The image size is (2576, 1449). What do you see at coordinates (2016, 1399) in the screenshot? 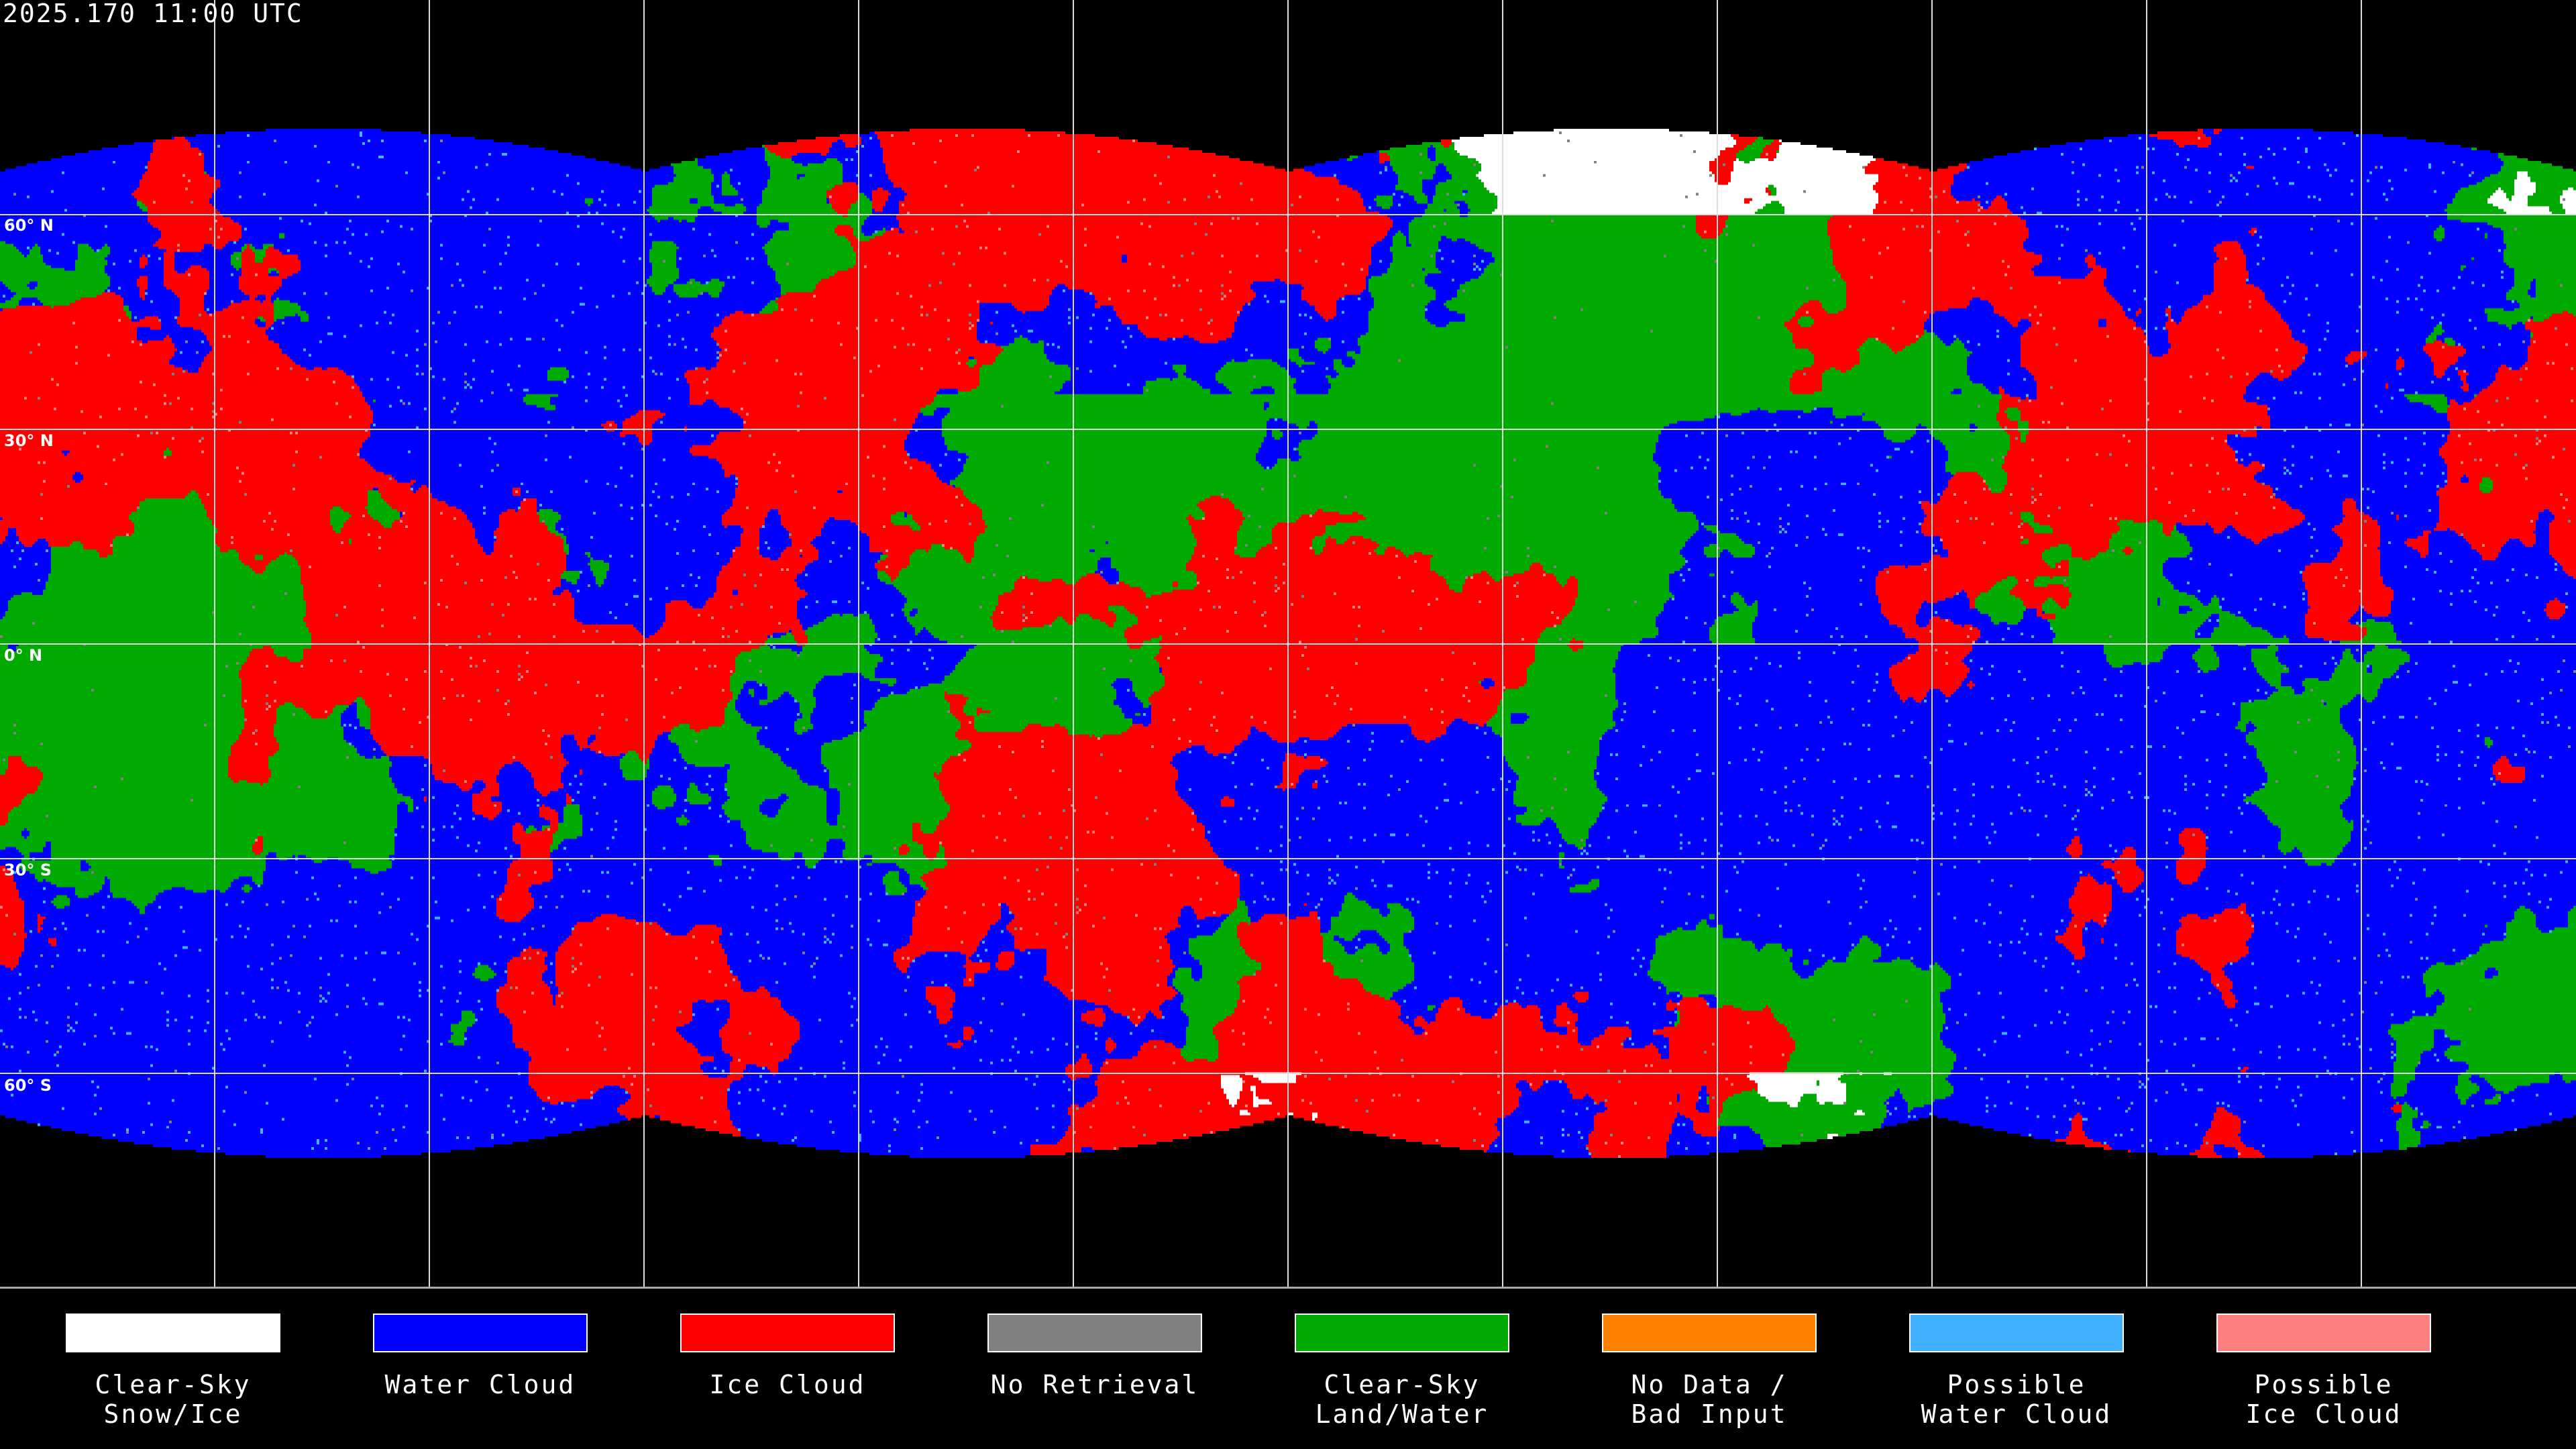
I see `legend-label: Possible Water Cloud` at bounding box center [2016, 1399].